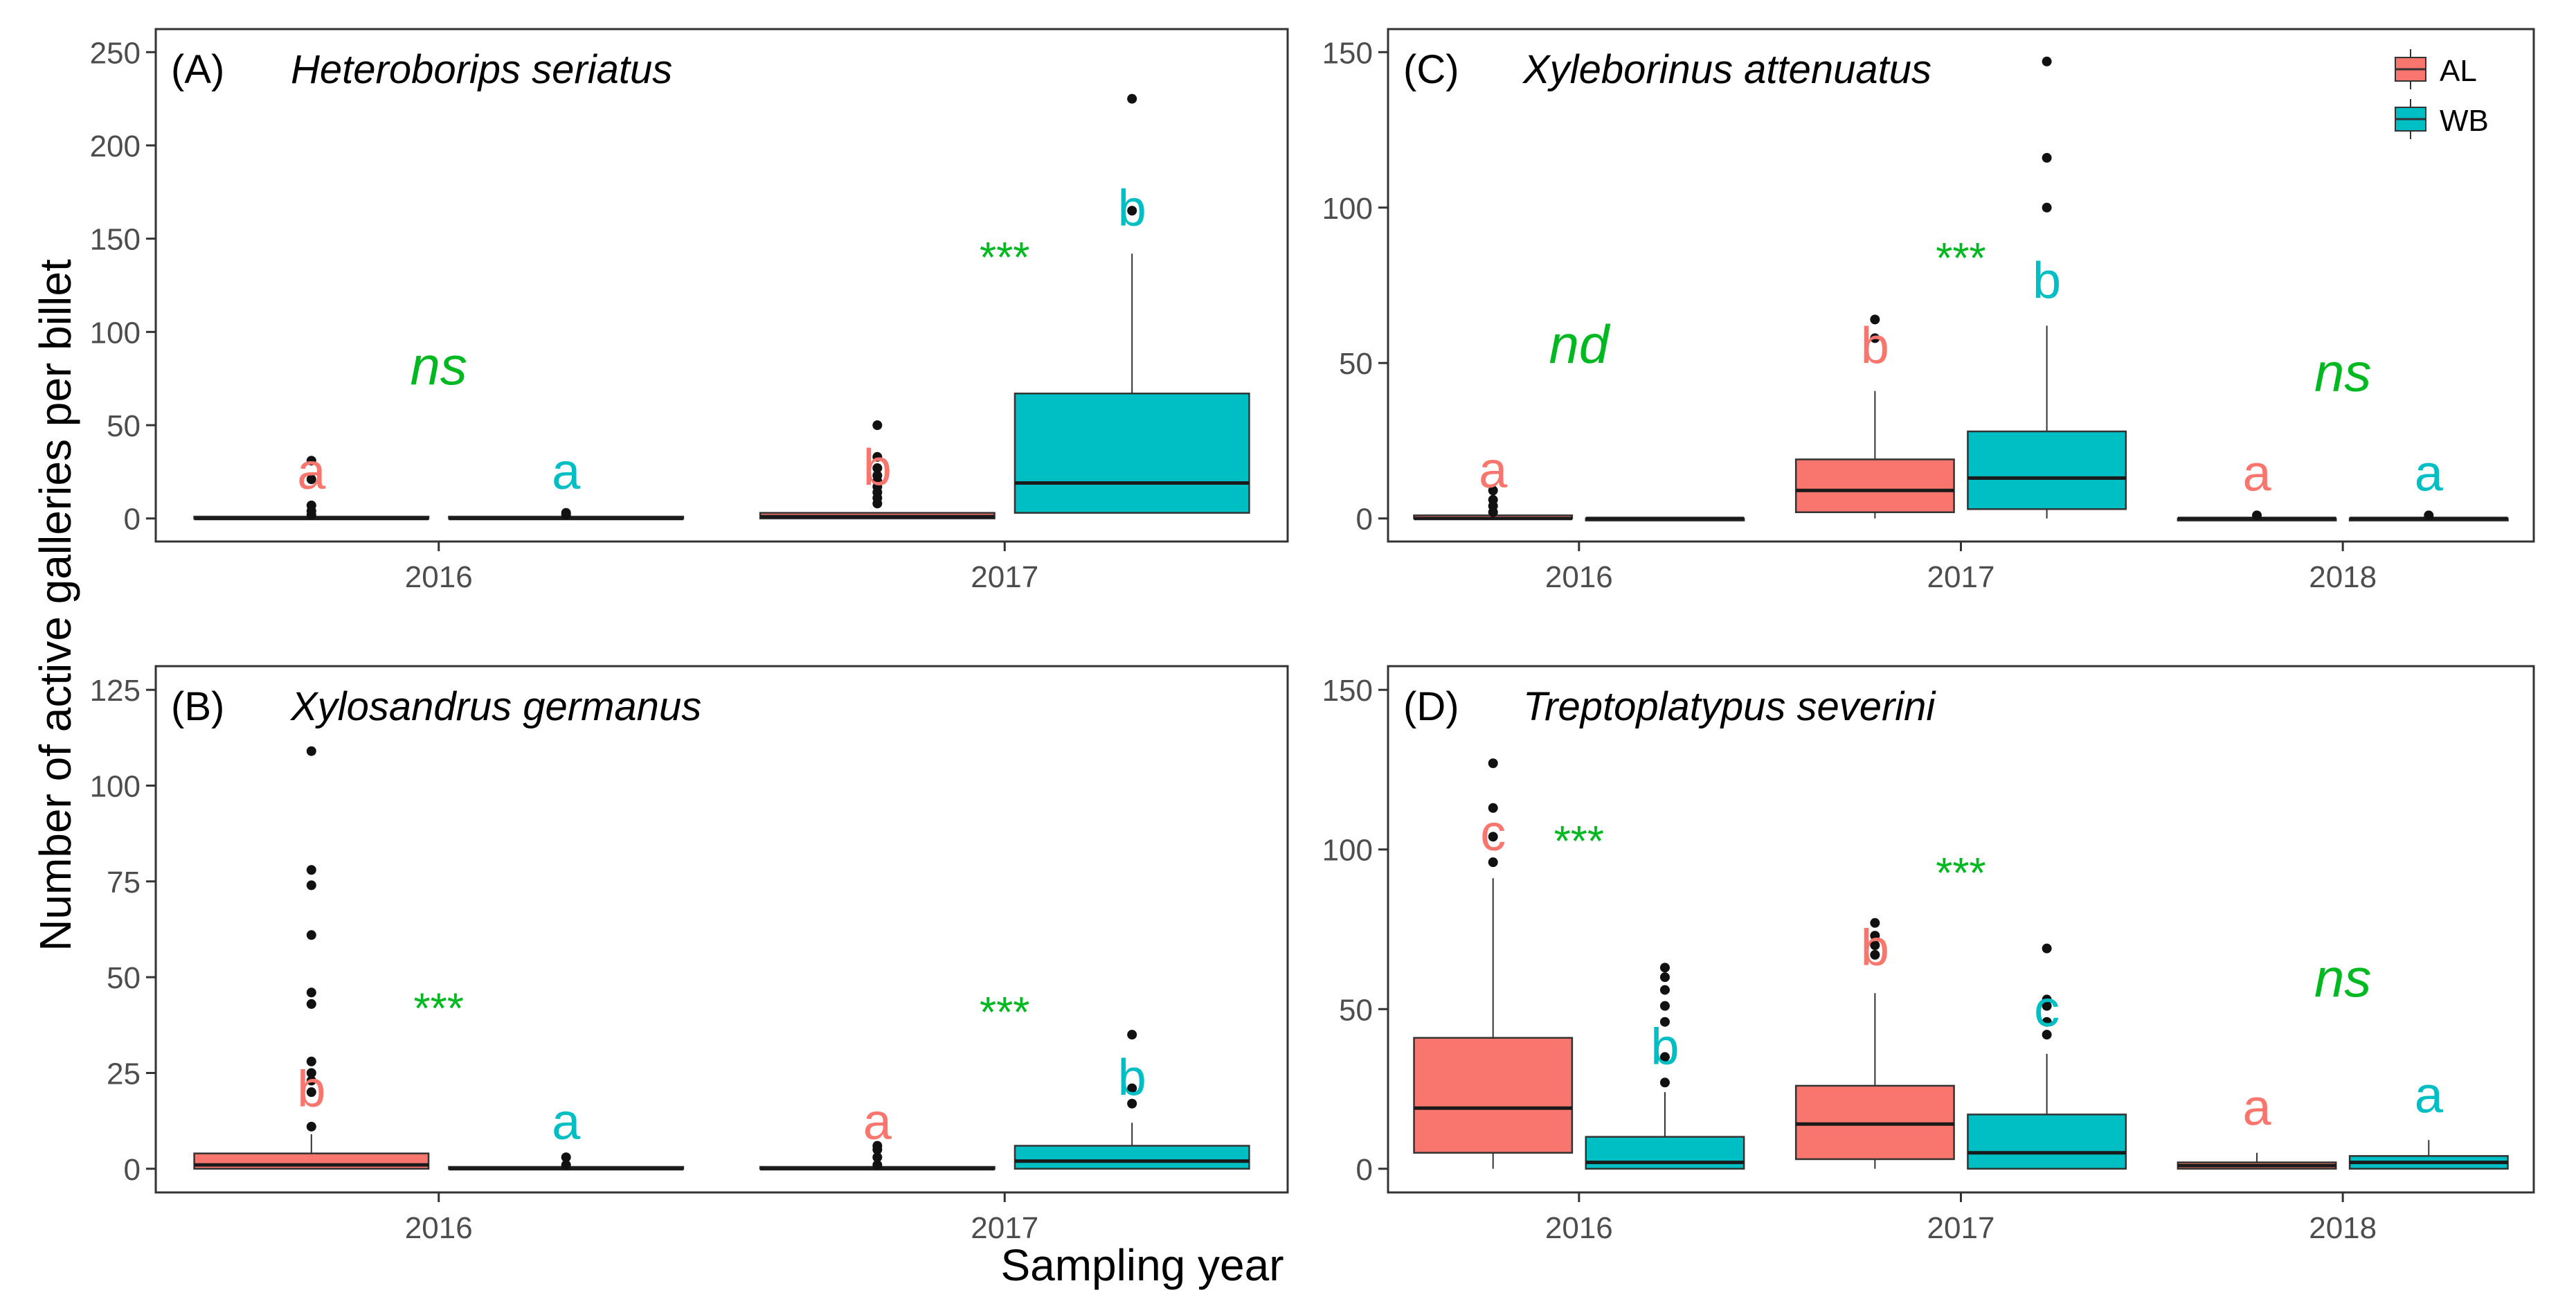 The image size is (2576, 1315). What do you see at coordinates (2464, 121) in the screenshot?
I see `legend-label-wb: WB` at bounding box center [2464, 121].